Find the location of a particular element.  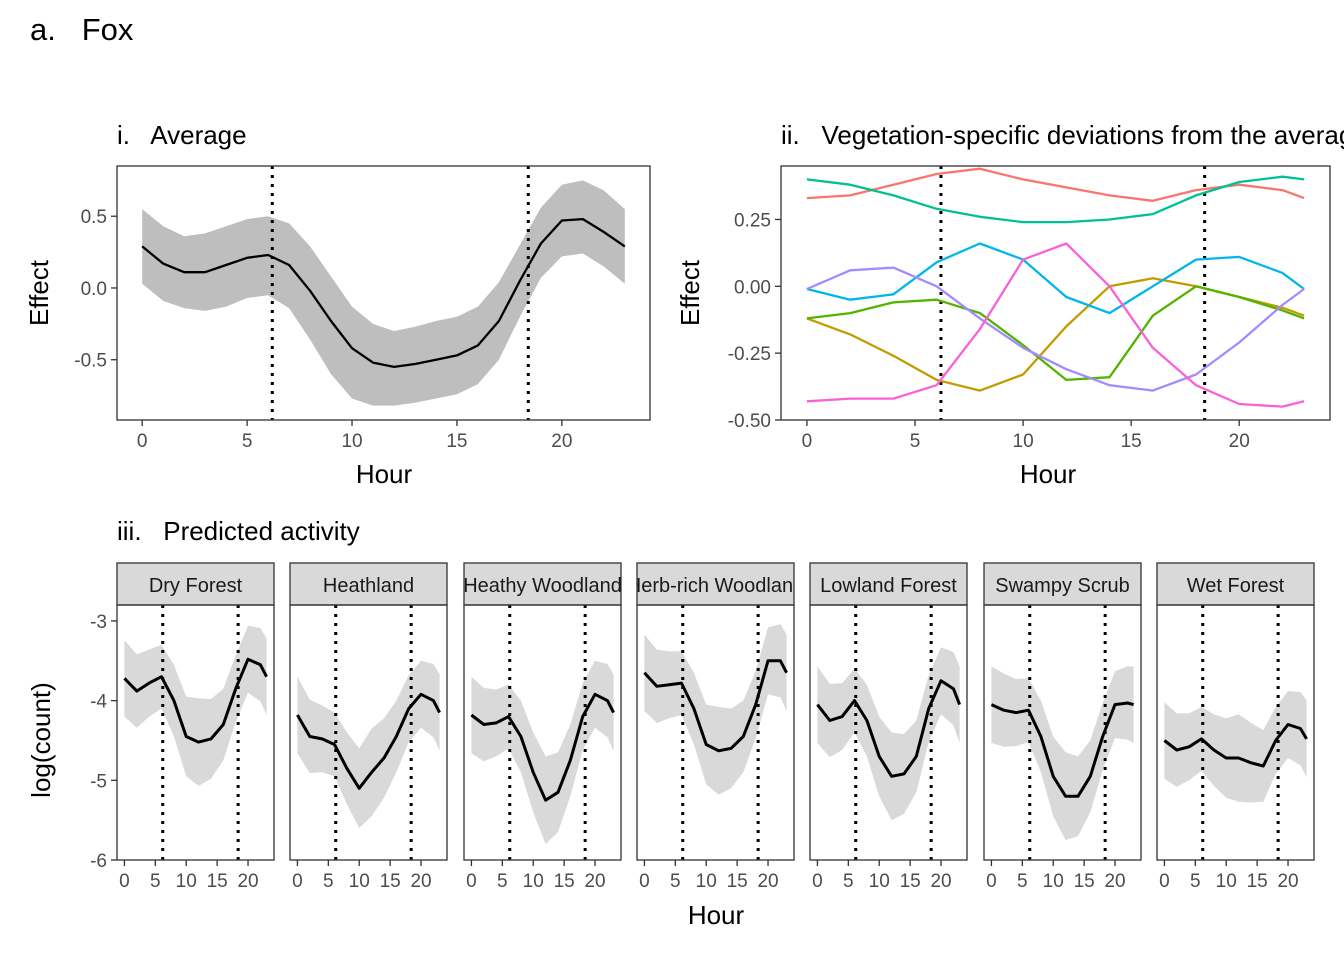

deviations-xtick-label-0: 0 is located at coordinates (807, 441).